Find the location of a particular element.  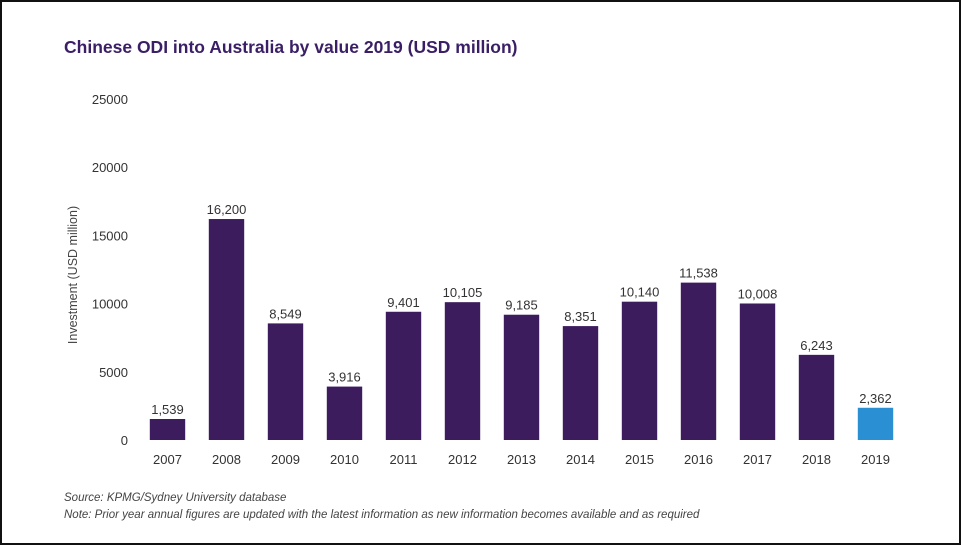

bar-data-label: 9,185 is located at coordinates (521, 305).